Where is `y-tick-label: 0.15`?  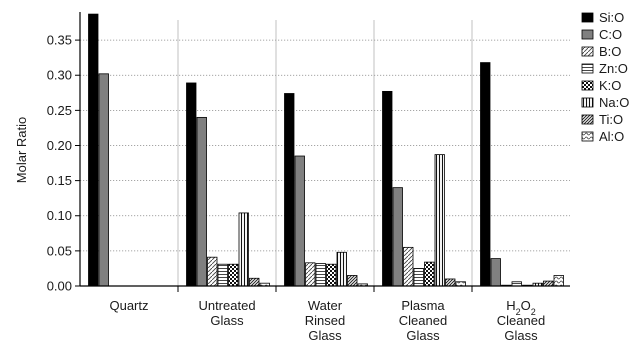
y-tick-label: 0.15 is located at coordinates (59, 180).